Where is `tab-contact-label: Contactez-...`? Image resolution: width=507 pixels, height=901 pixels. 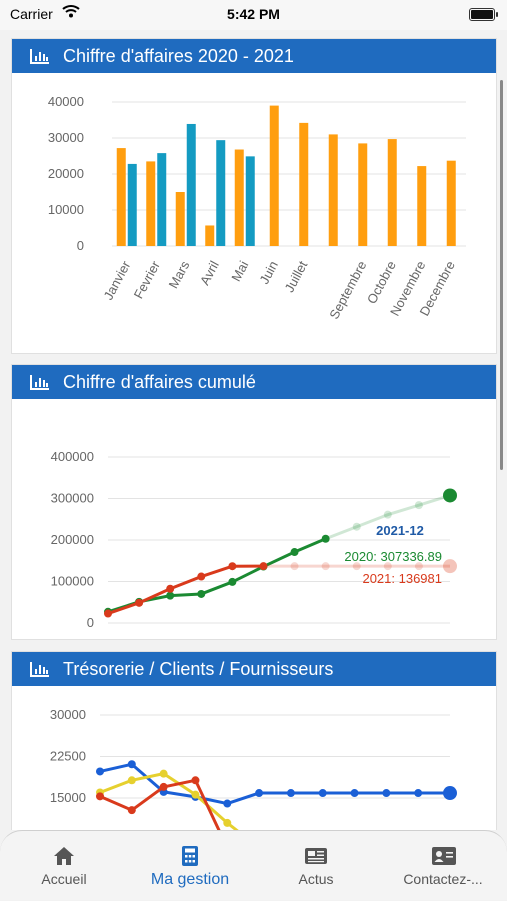
tab-contact-label: Contactez-... is located at coordinates (442, 879).